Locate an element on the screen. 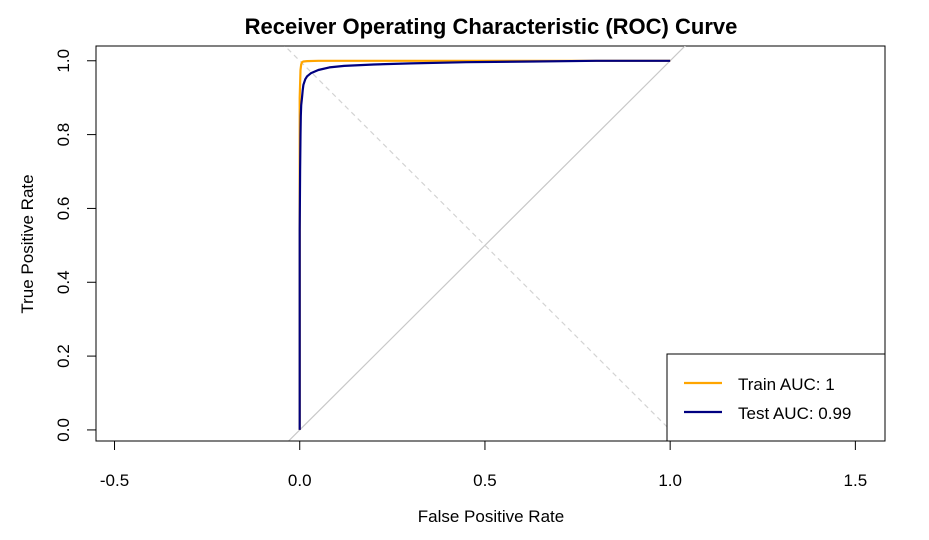  x-axis: -0.5 0.0 0.5 1.0 1.5 is located at coordinates (484, 465).